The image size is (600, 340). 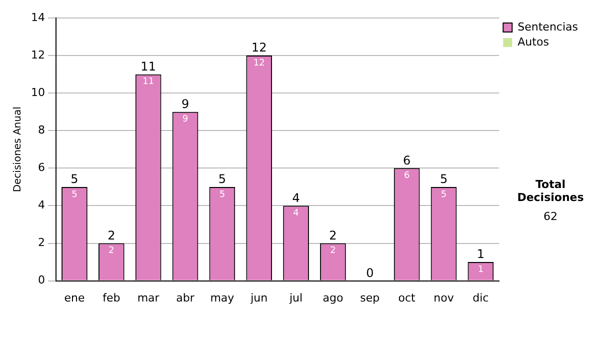 What do you see at coordinates (41, 205) in the screenshot?
I see `y-tick-label: 4` at bounding box center [41, 205].